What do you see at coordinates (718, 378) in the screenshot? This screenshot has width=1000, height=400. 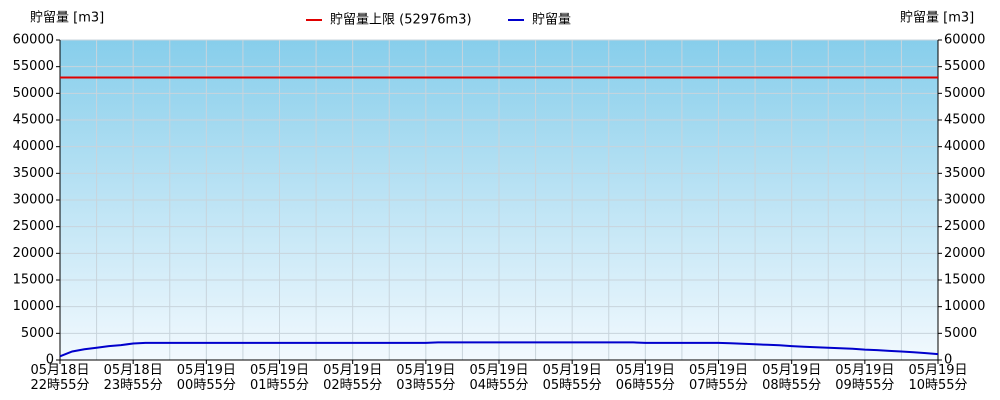 I see `x-tick-label: 05月19日 07時55分` at bounding box center [718, 378].